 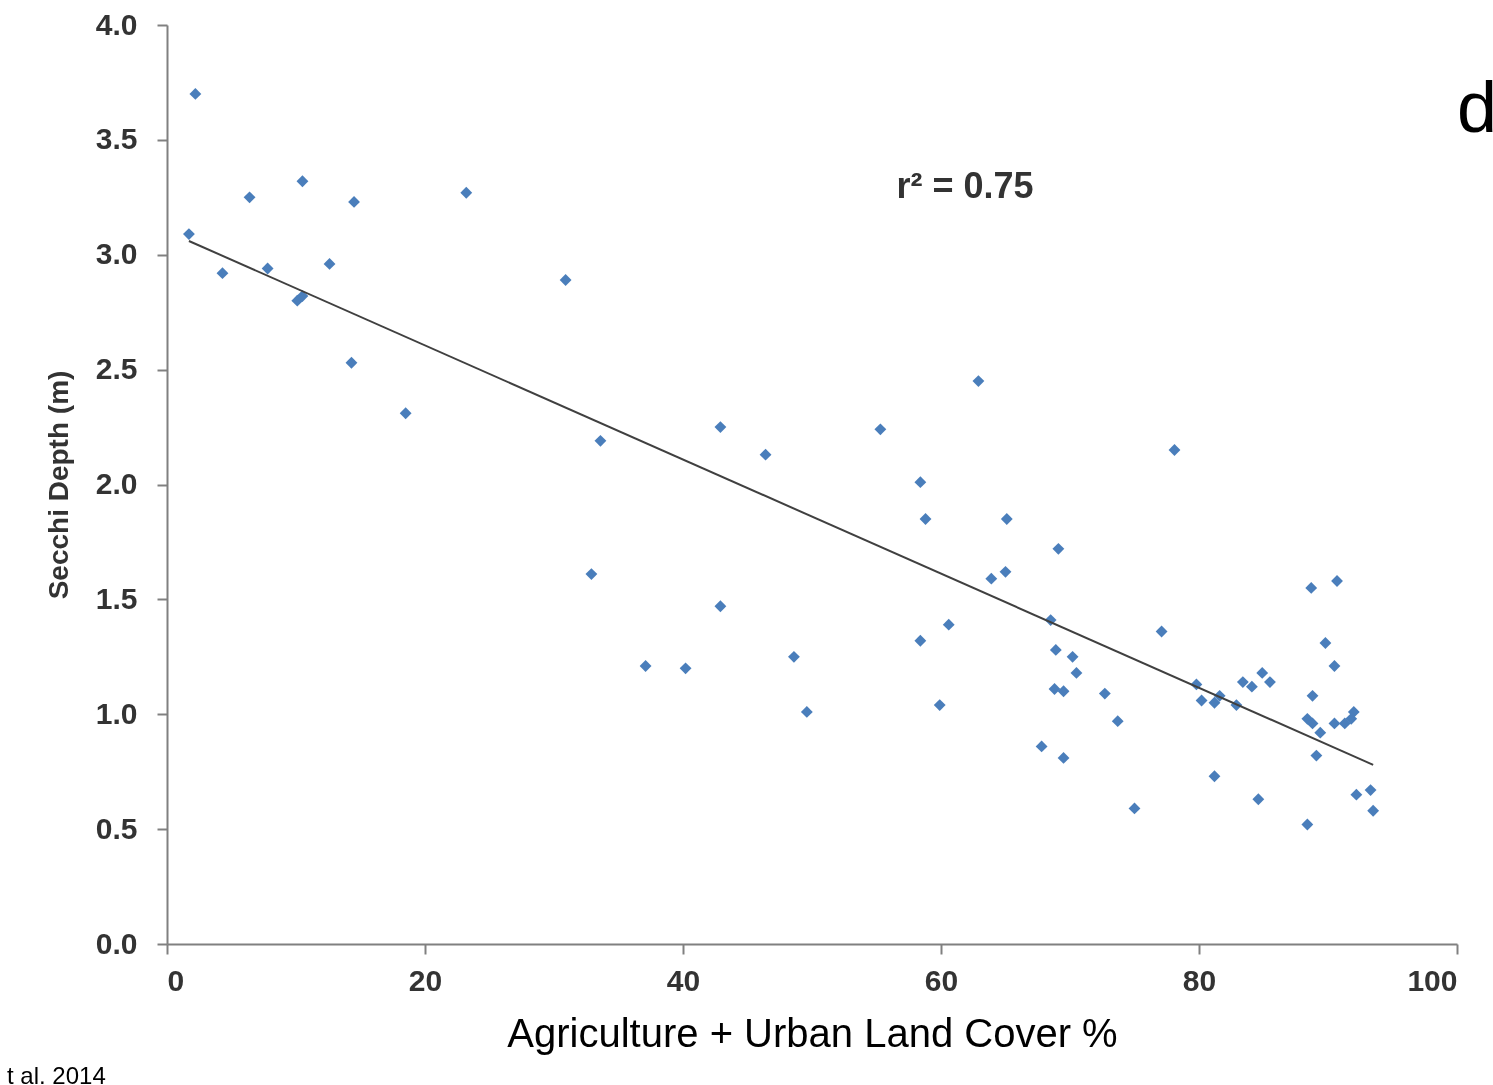 What do you see at coordinates (965, 185) in the screenshot?
I see `annotation: r² = 0.75` at bounding box center [965, 185].